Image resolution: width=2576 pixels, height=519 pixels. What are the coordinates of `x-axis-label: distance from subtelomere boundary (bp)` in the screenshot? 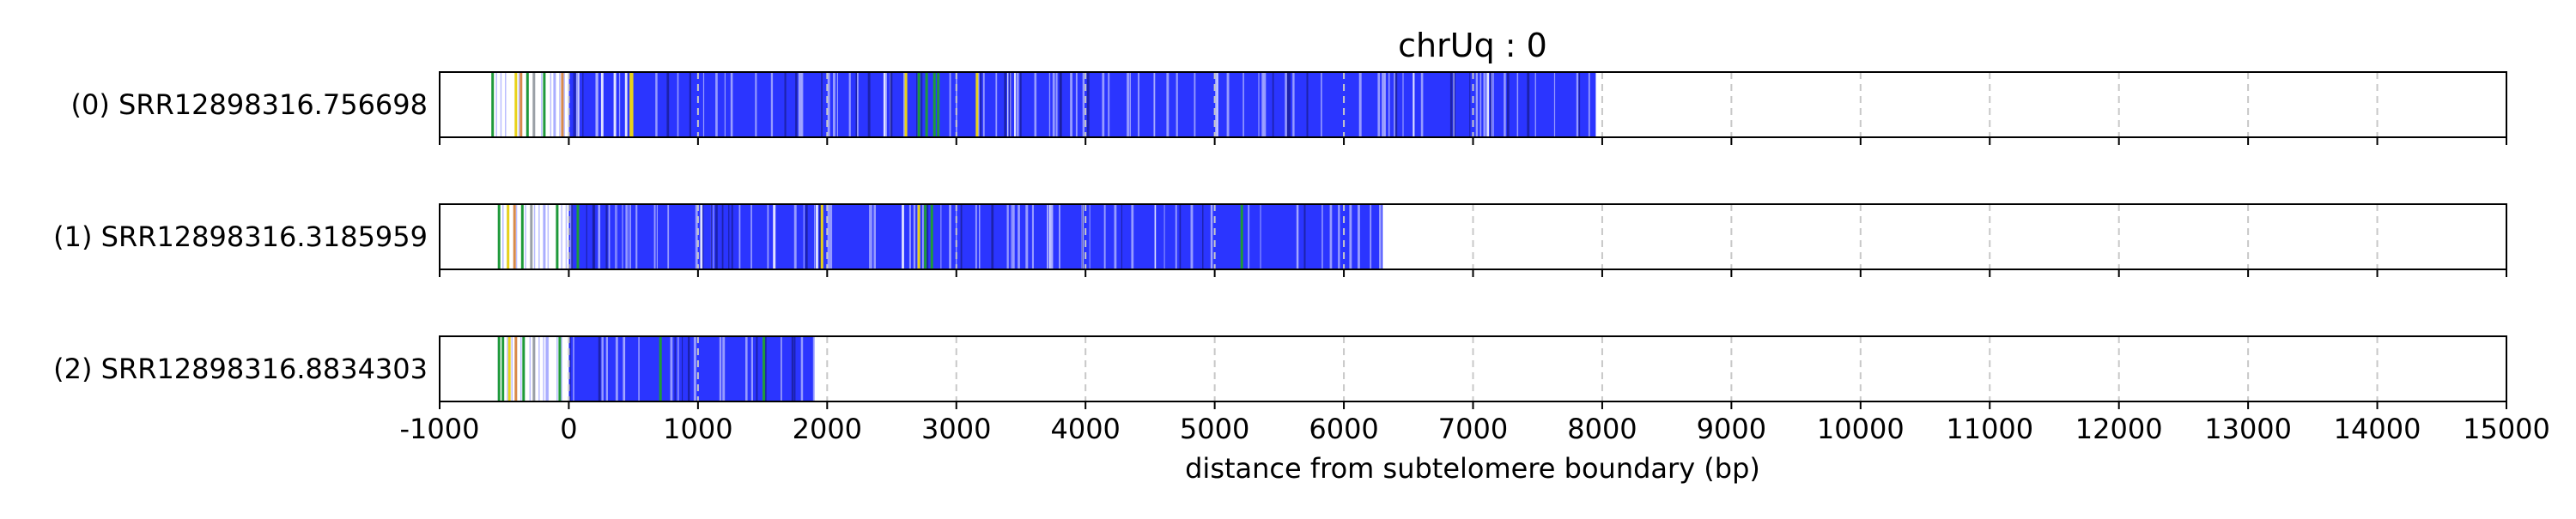 It's located at (1473, 468).